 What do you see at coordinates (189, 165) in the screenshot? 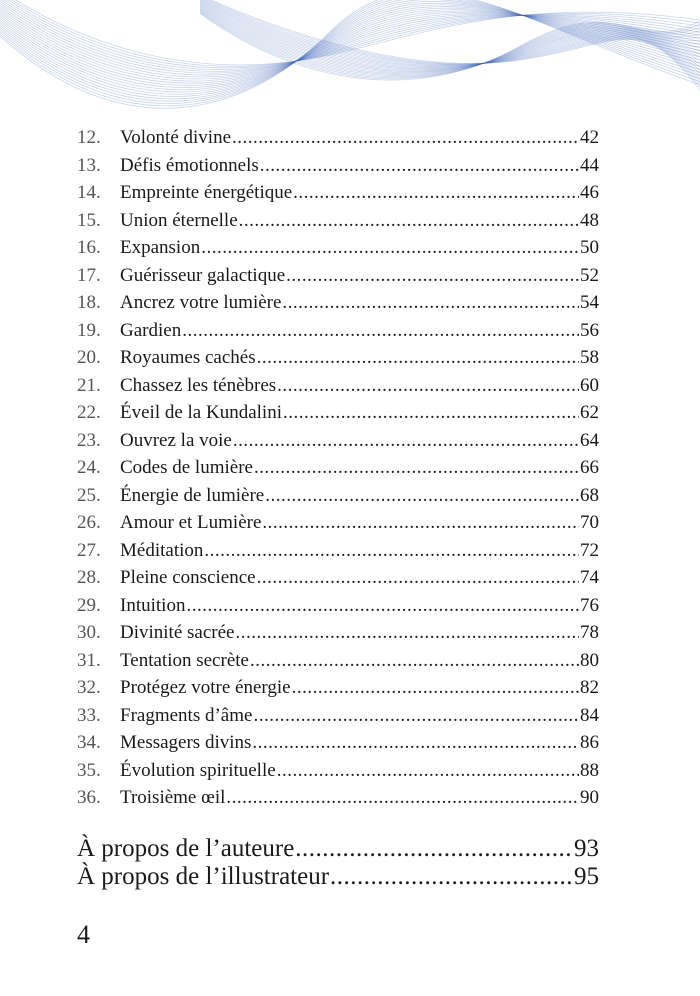
I see `entry-title: Défis émotionnels` at bounding box center [189, 165].